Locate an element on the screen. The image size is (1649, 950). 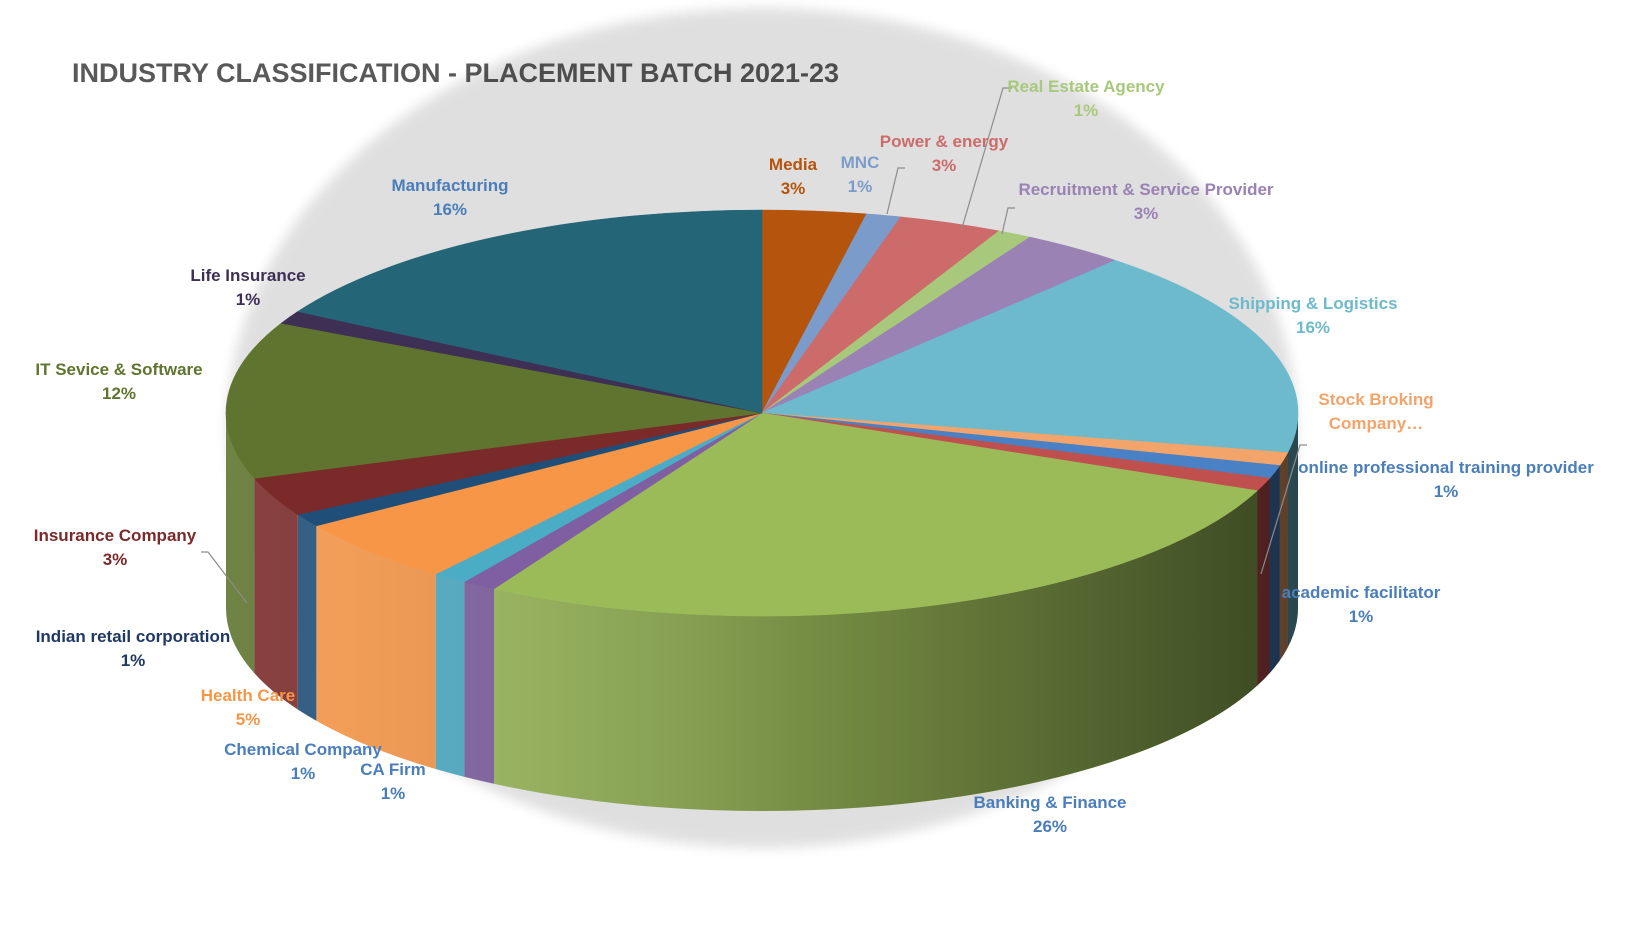
label-indian-retail-corporation: Indian retail corporation 1% is located at coordinates (133, 648).